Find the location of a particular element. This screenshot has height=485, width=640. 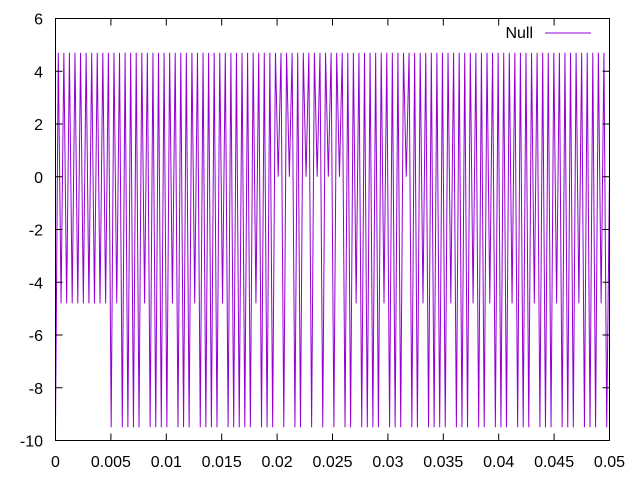

y-tick-label: -4 is located at coordinates (36, 283).